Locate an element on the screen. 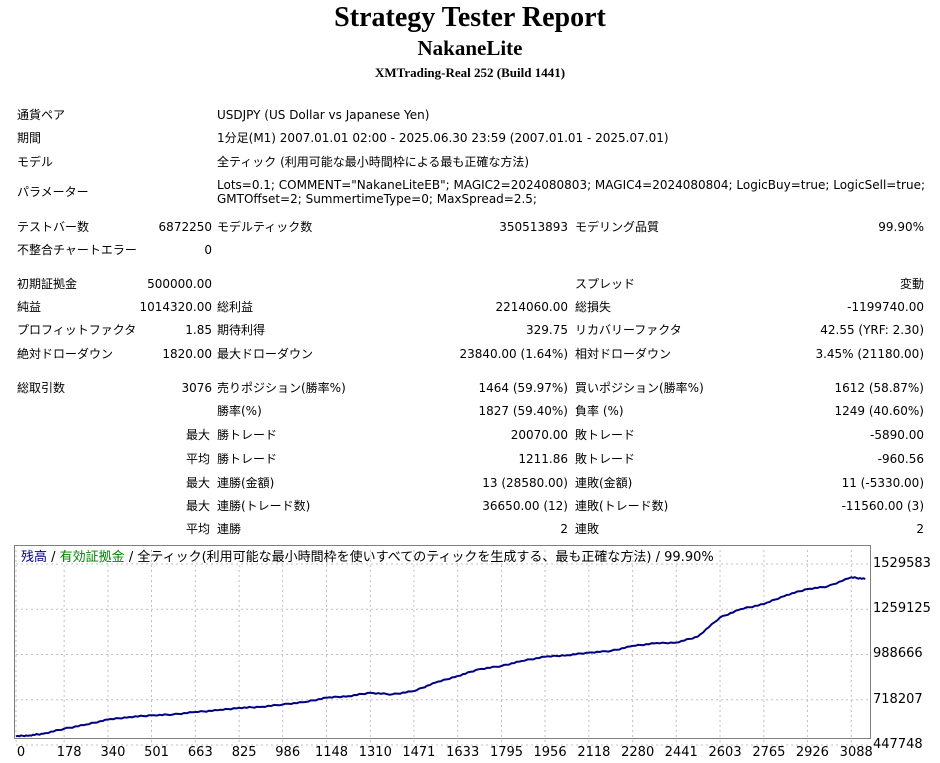 This screenshot has height=763, width=940. cons-loss-value: -11560.00 (3) is located at coordinates (882, 506).